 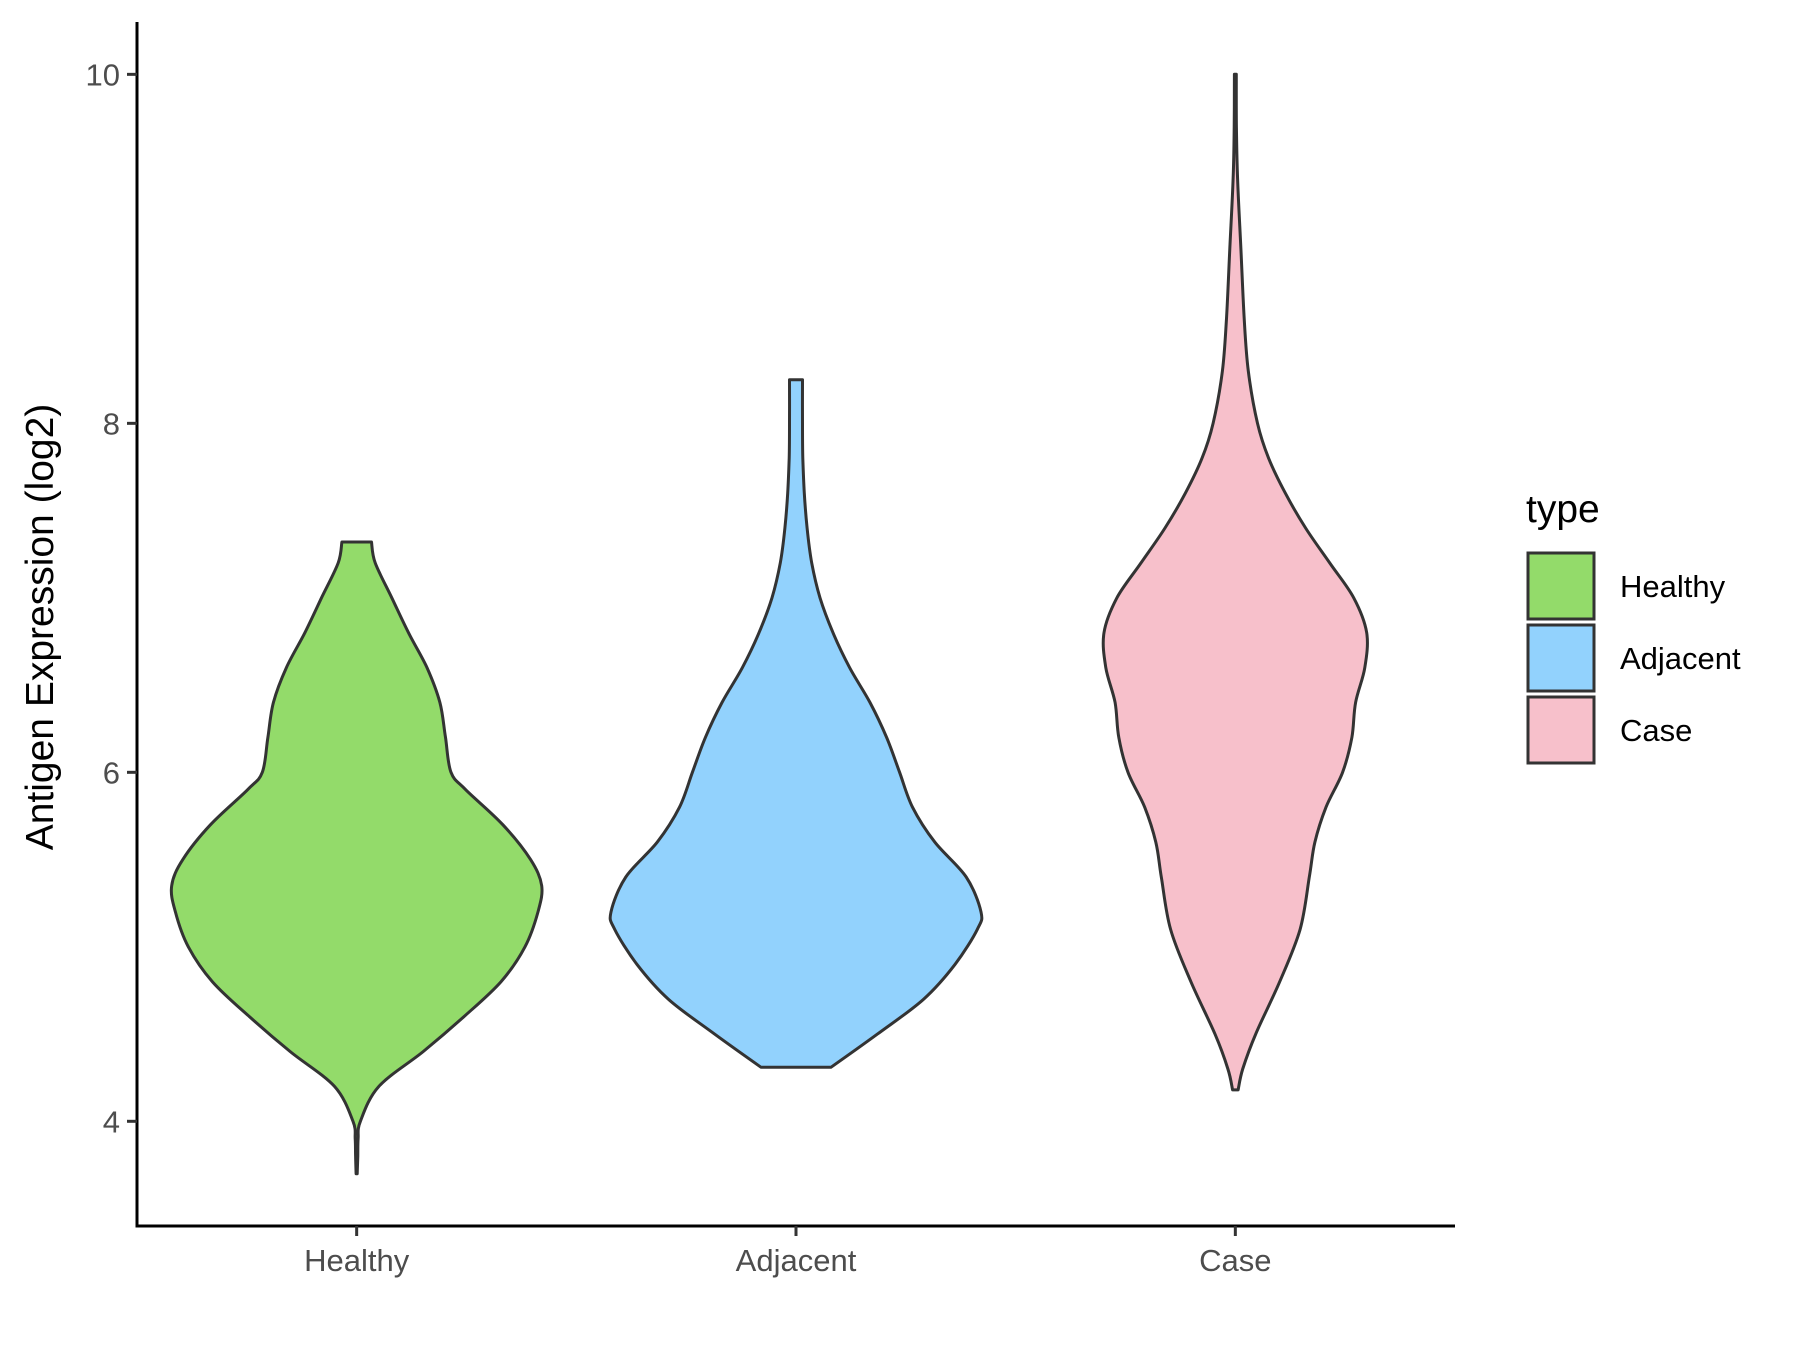 What do you see at coordinates (1235, 582) in the screenshot?
I see `violin-case` at bounding box center [1235, 582].